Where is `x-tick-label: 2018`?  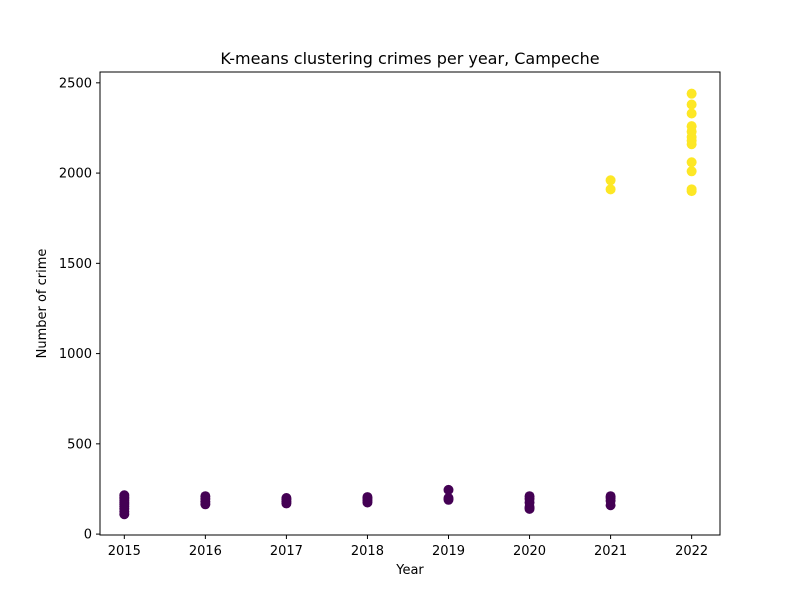
x-tick-label: 2018 is located at coordinates (367, 551).